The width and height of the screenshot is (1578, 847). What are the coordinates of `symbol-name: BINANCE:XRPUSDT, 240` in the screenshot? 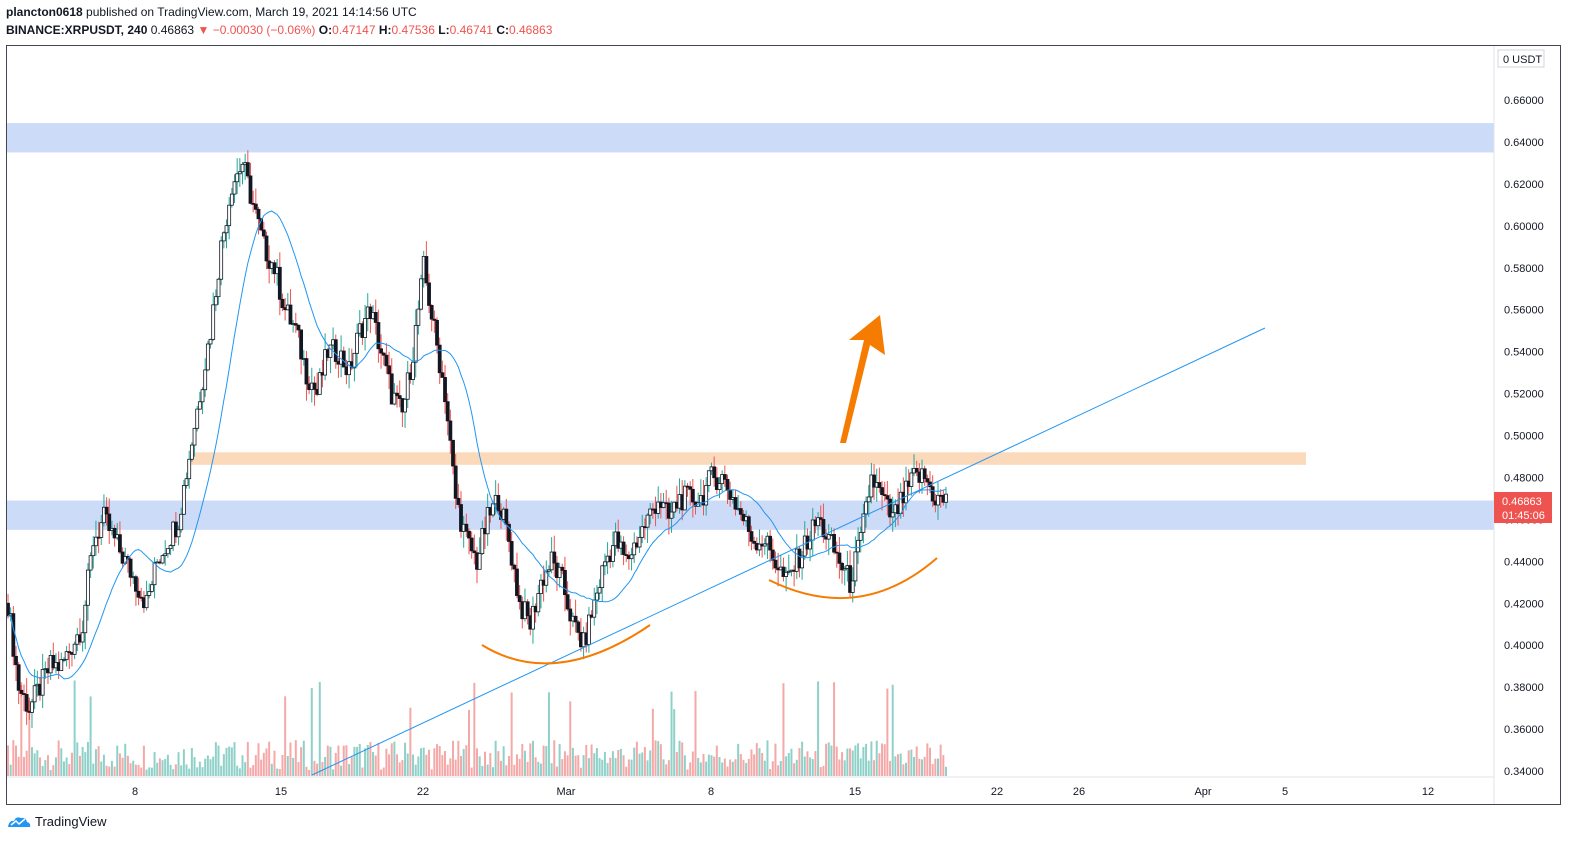 It's located at (77, 30).